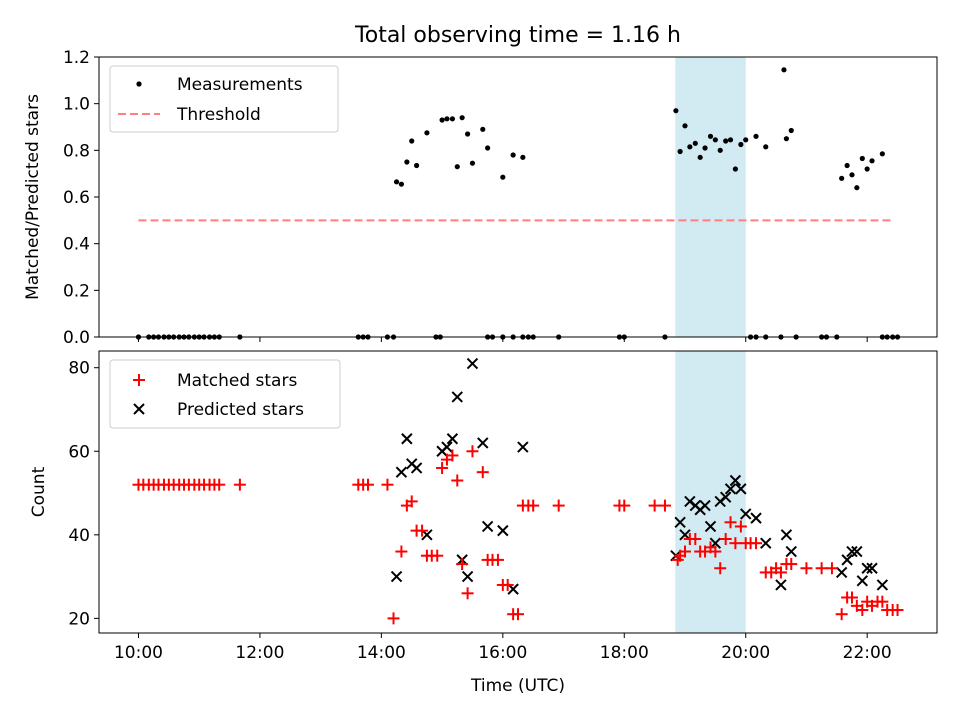 The height and width of the screenshot is (724, 960). I want to click on y-tick-label: 80, so click(79, 369).